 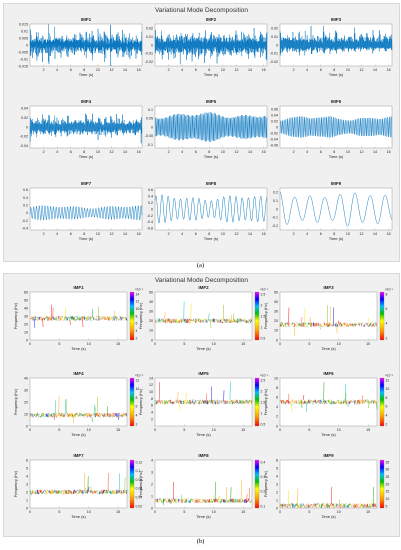 What do you see at coordinates (277, 484) in the screenshot?
I see `y-tick-label: 3` at bounding box center [277, 484].